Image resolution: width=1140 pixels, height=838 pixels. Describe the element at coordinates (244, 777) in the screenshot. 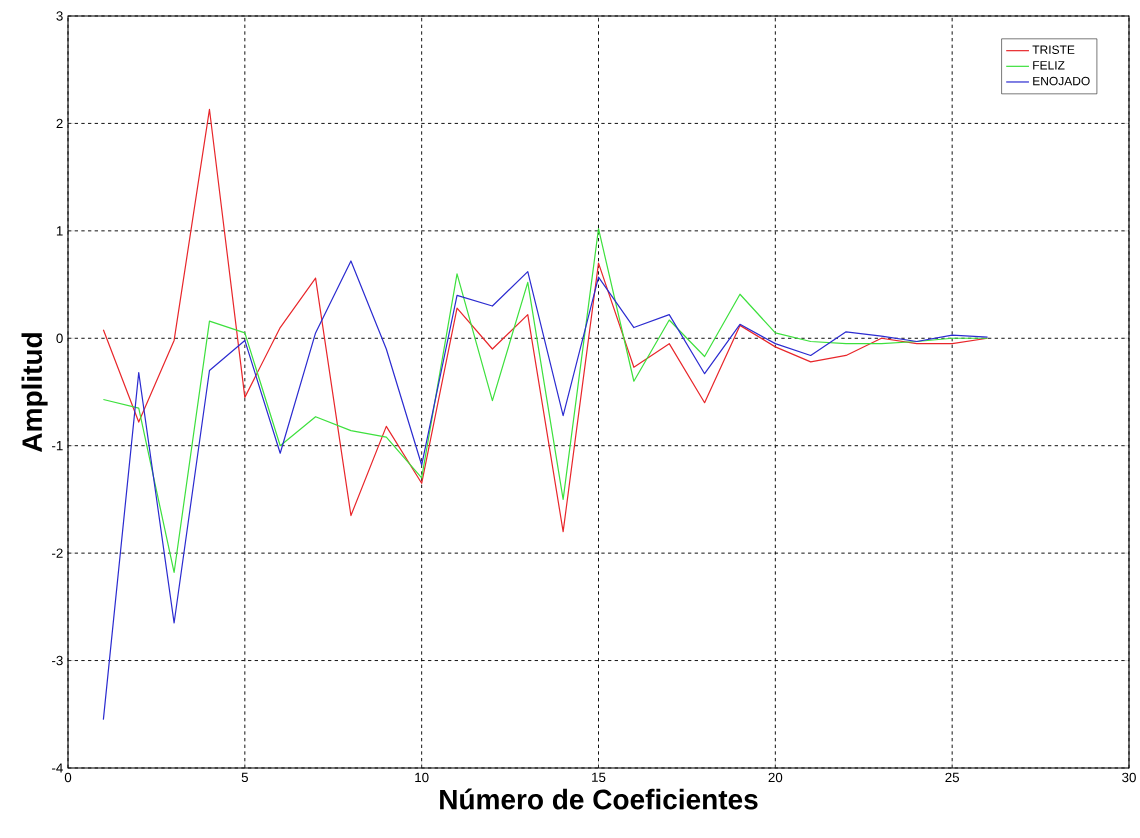

I see `x-tick-label: 5` at that location.